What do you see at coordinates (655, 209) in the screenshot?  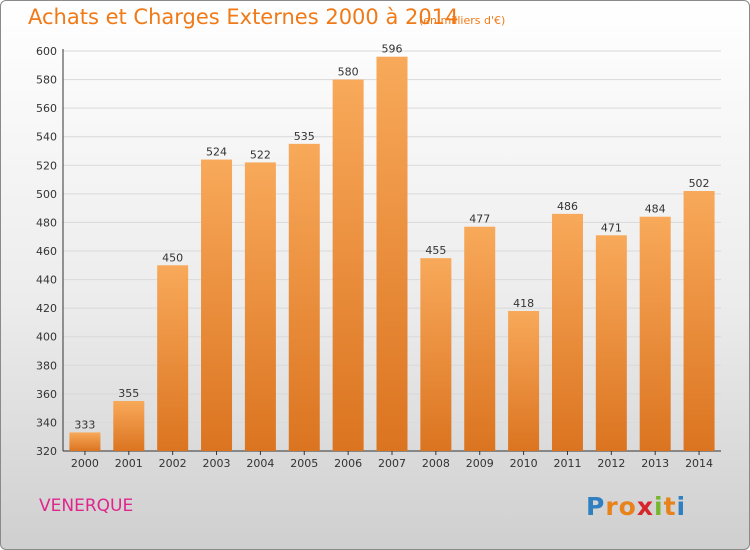 I see `data-label-2013: 484` at bounding box center [655, 209].